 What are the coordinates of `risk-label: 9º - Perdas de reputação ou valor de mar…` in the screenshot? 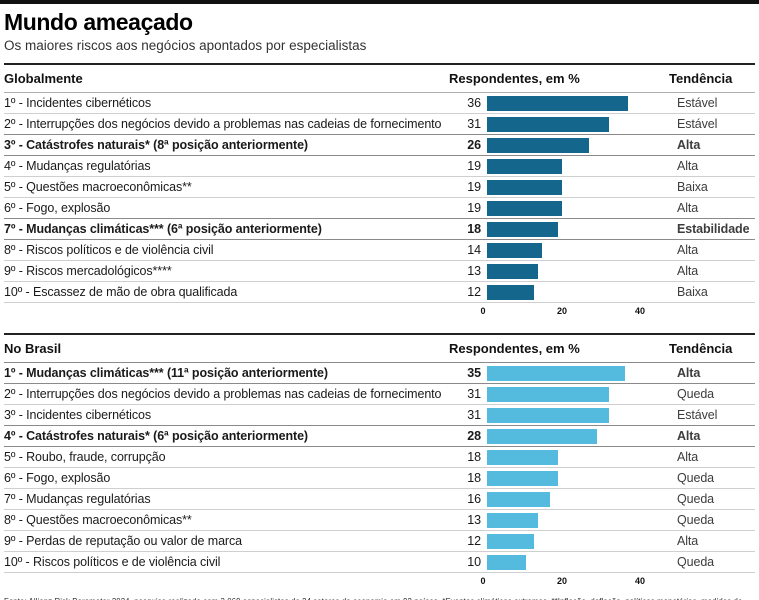 It's located at (123, 541).